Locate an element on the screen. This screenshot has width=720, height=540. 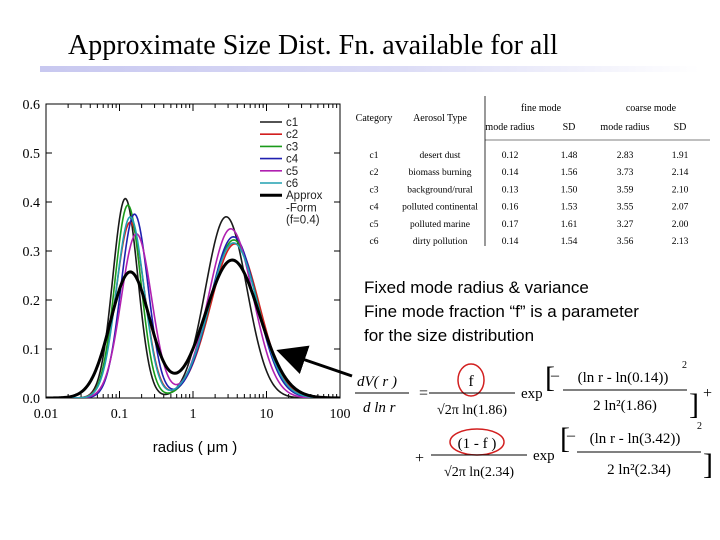
legend-label: c5 is located at coordinates (292, 172).